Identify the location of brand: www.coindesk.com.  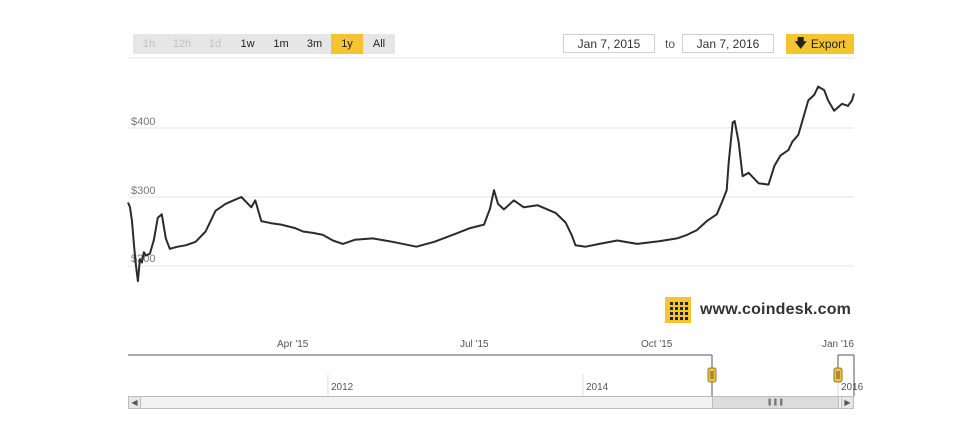
(758, 310).